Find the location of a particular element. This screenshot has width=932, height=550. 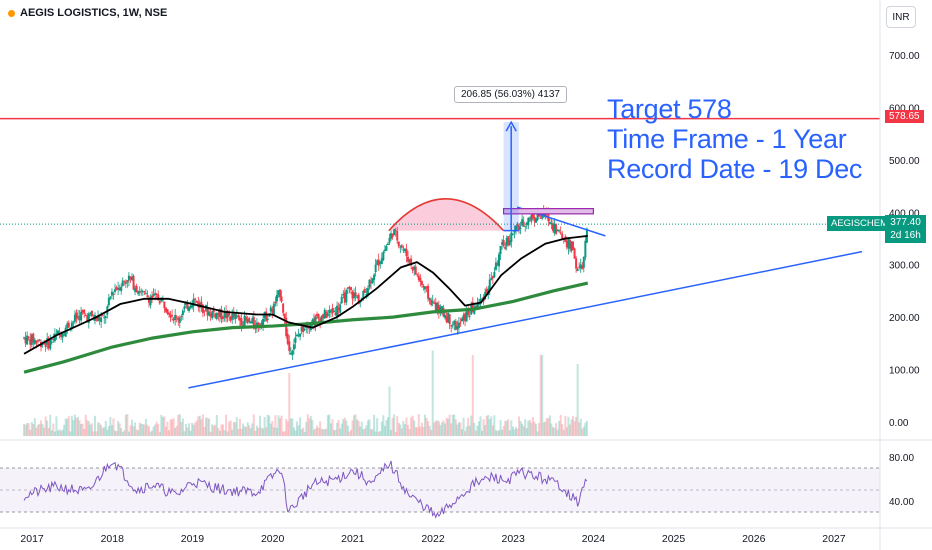

currency-button: INR is located at coordinates (901, 17).